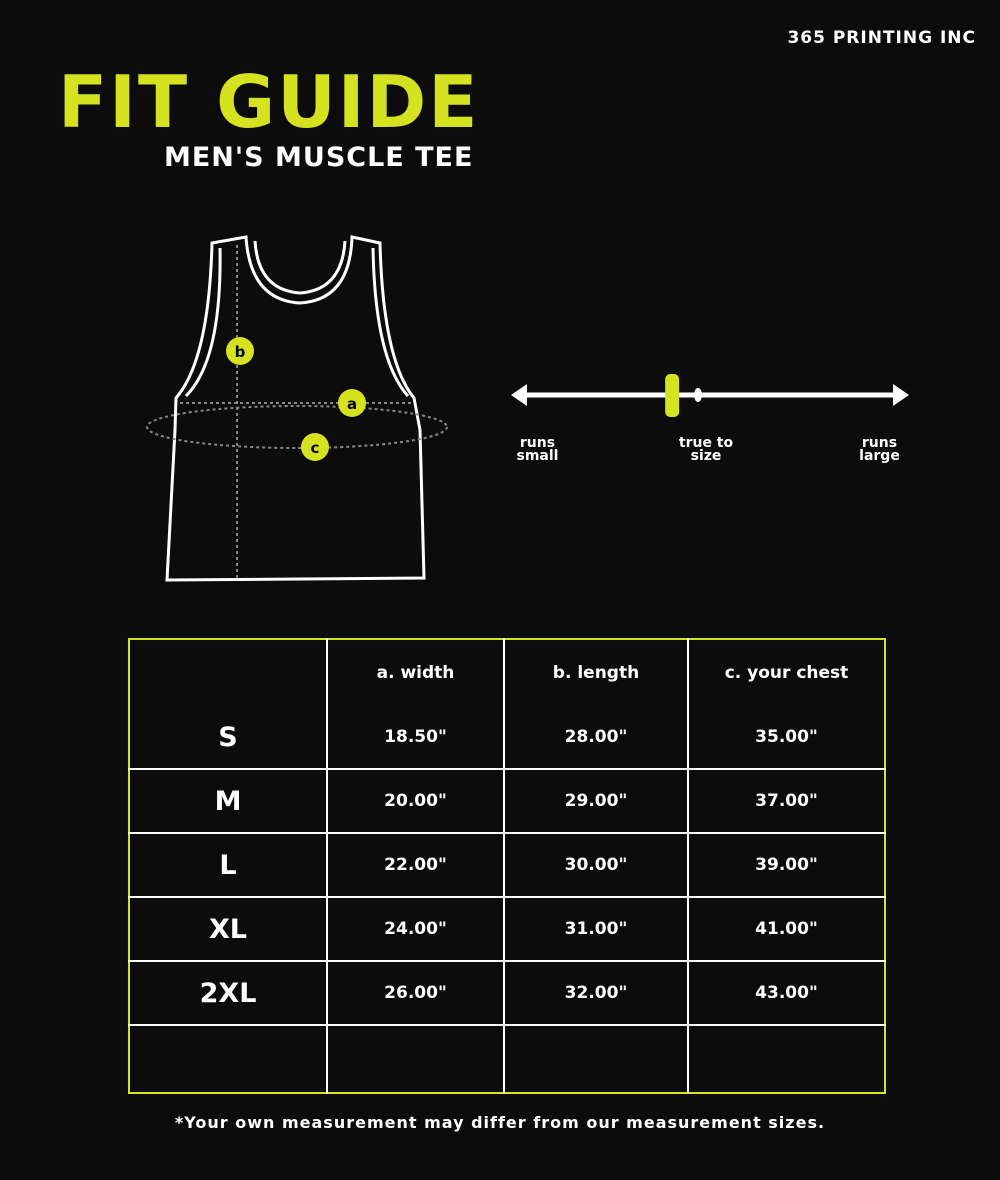 This screenshot has height=1180, width=1000. I want to click on length-cell: 29.00", so click(596, 801).